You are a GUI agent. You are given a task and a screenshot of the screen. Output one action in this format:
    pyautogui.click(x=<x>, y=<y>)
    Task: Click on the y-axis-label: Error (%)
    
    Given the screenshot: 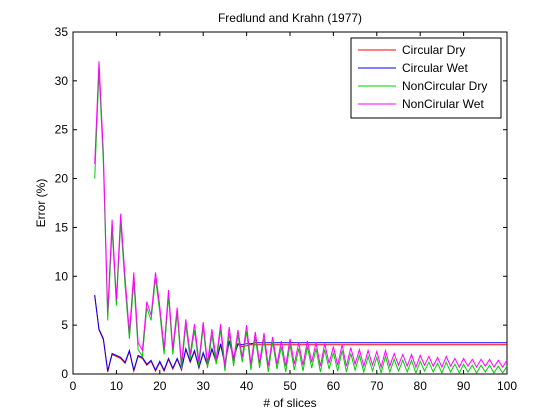 What is the action you would take?
    pyautogui.click(x=41, y=203)
    